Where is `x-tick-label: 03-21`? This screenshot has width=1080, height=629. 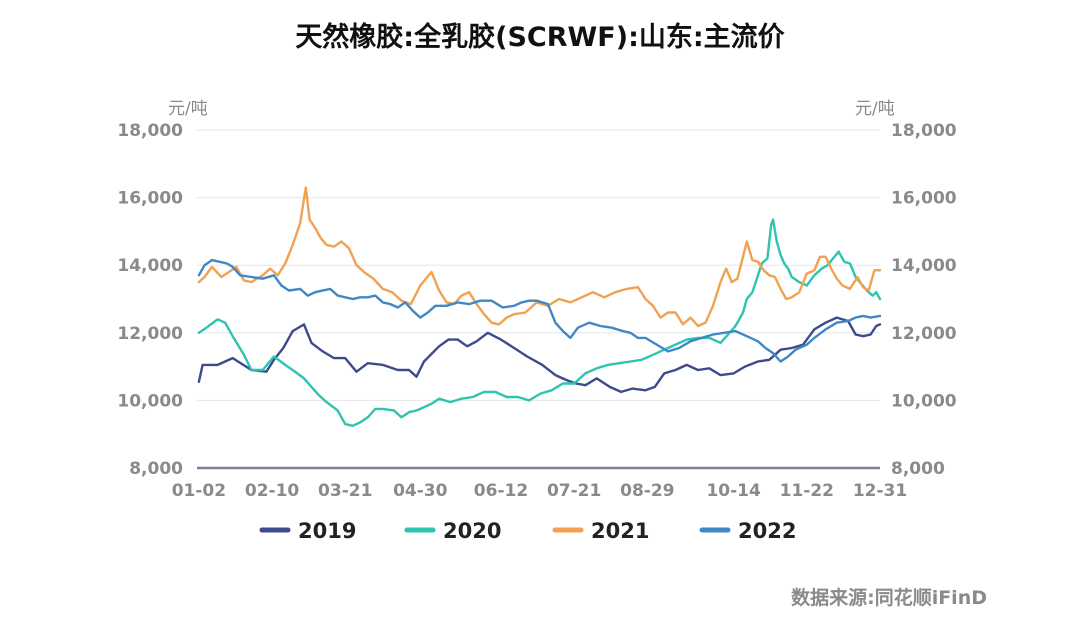 x-tick-label: 03-21 is located at coordinates (345, 491).